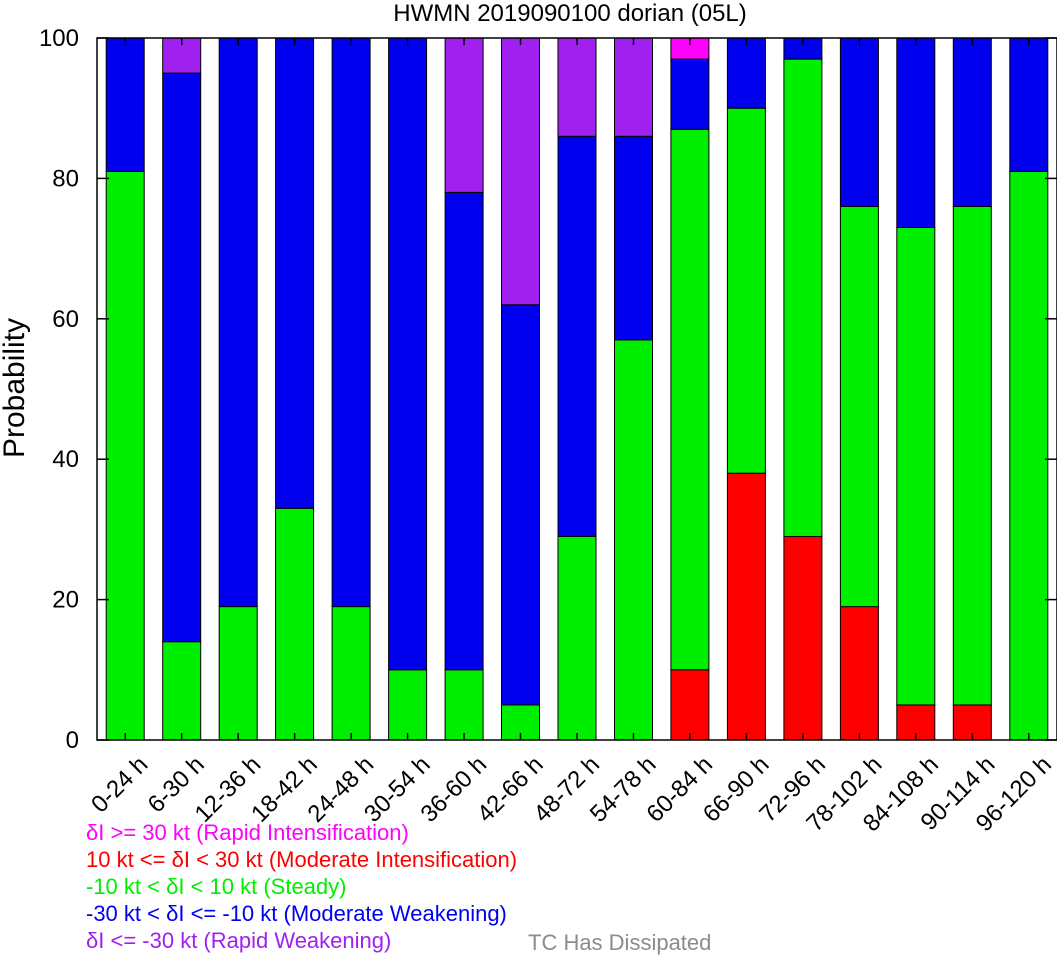 This screenshot has height=960, width=1057. Describe the element at coordinates (72, 740) in the screenshot. I see `y-tick-label: 0` at that location.